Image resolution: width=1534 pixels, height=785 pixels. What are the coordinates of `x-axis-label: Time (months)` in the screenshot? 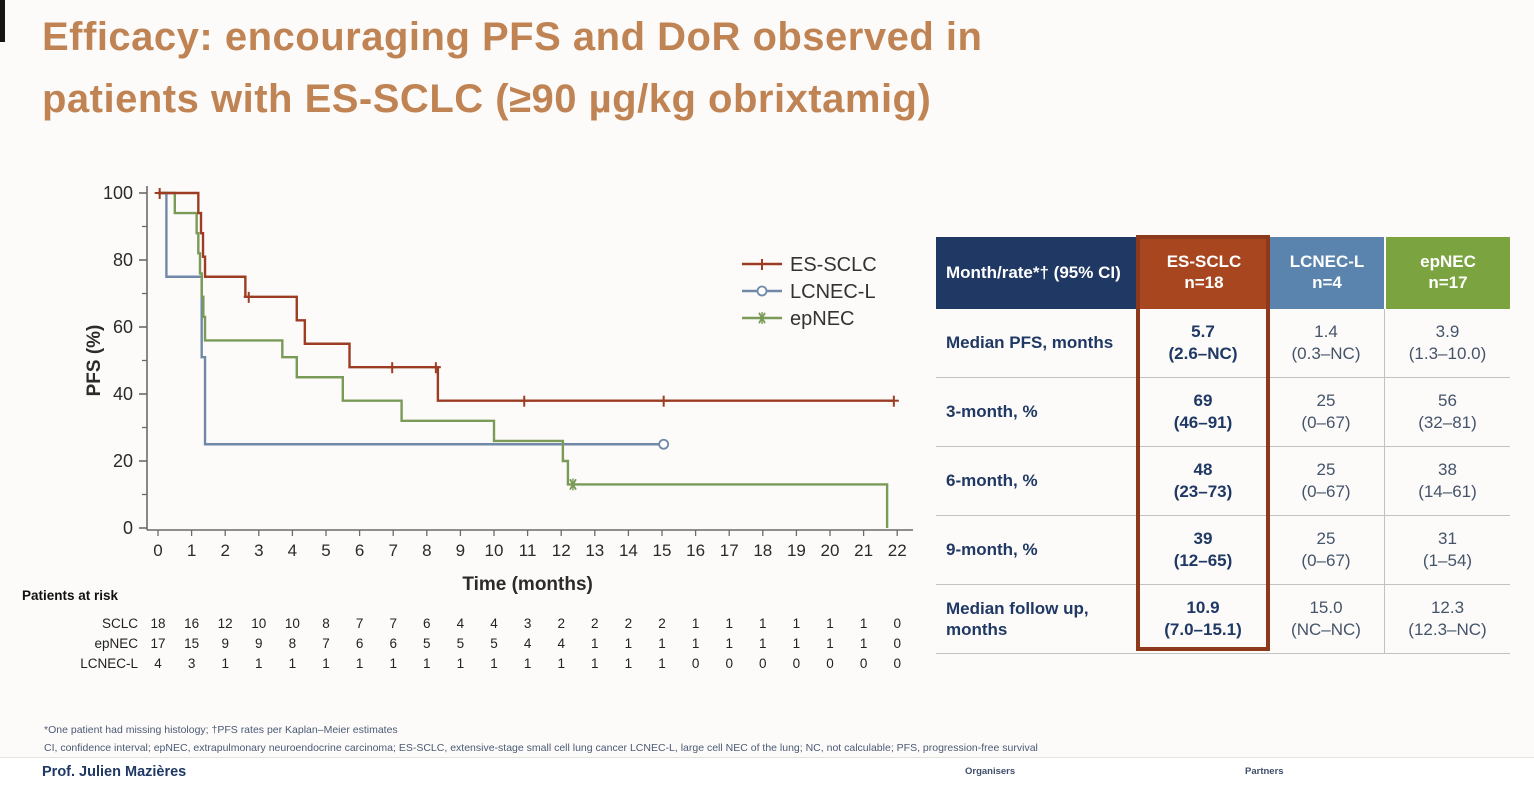 It's located at (527, 584).